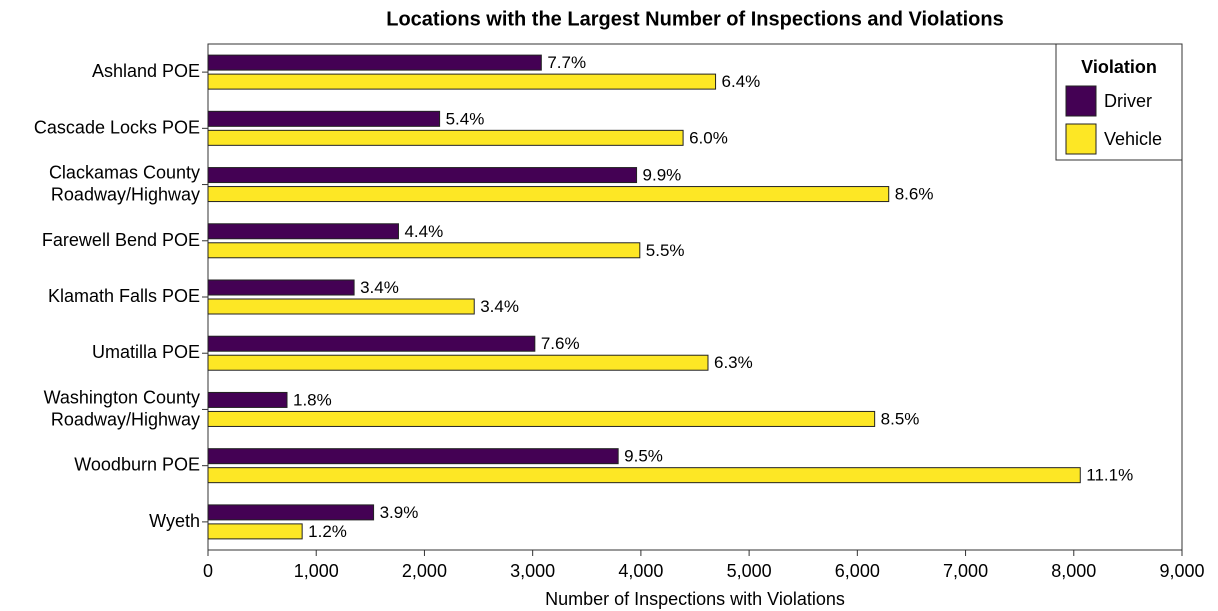 The height and width of the screenshot is (611, 1218). I want to click on bar-label: 7.7%, so click(566, 62).